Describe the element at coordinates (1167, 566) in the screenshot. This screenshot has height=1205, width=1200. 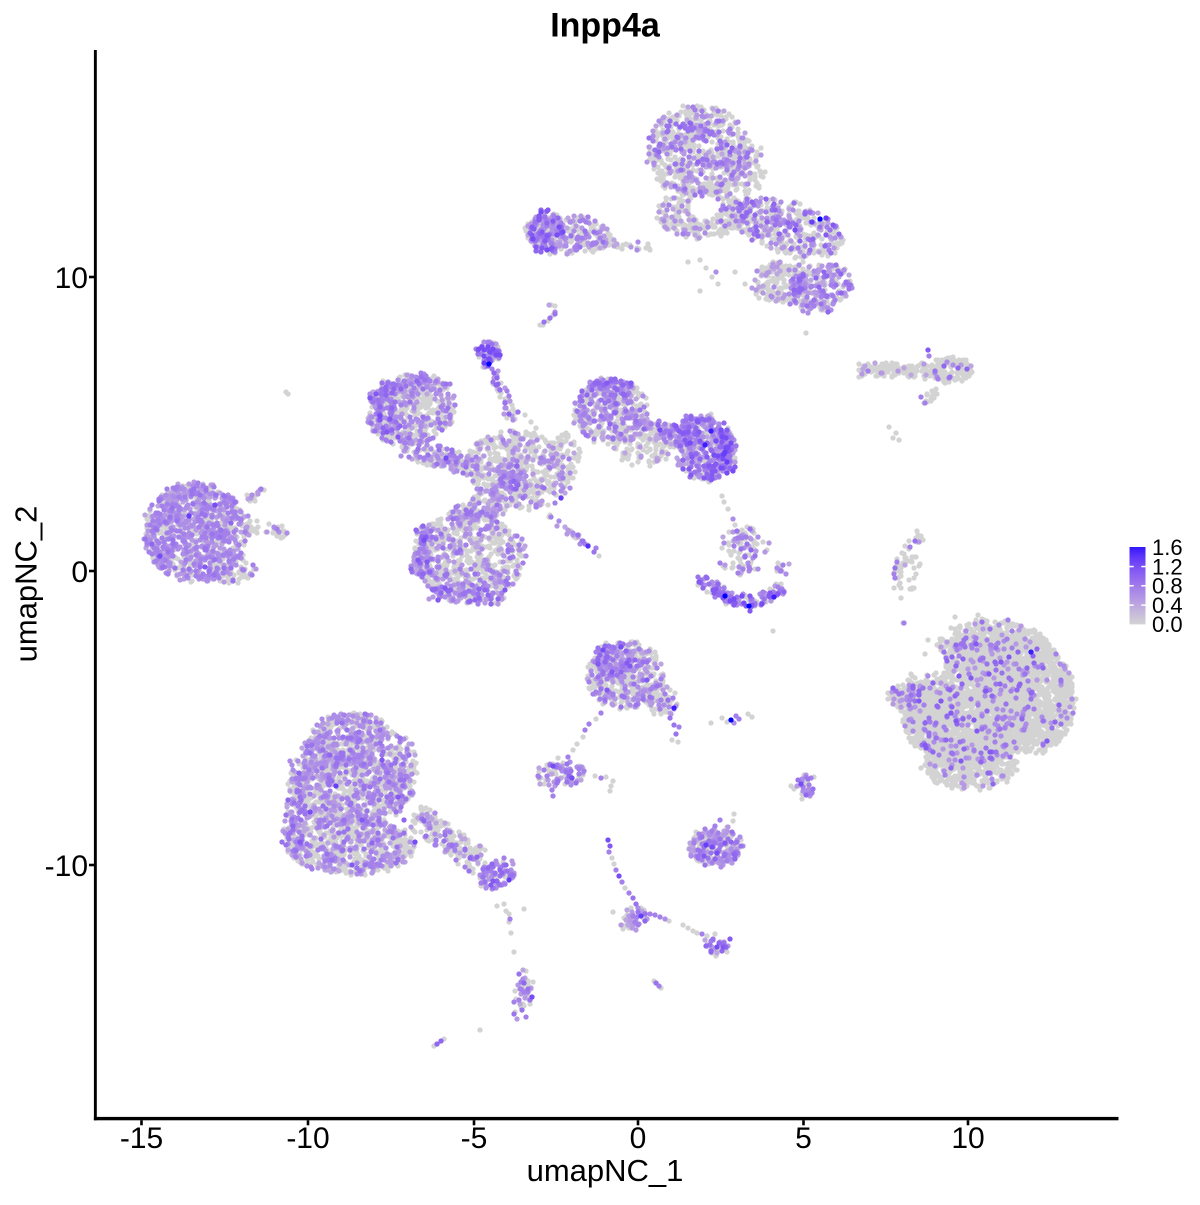
I see `svg-text: 1.2` at that location.